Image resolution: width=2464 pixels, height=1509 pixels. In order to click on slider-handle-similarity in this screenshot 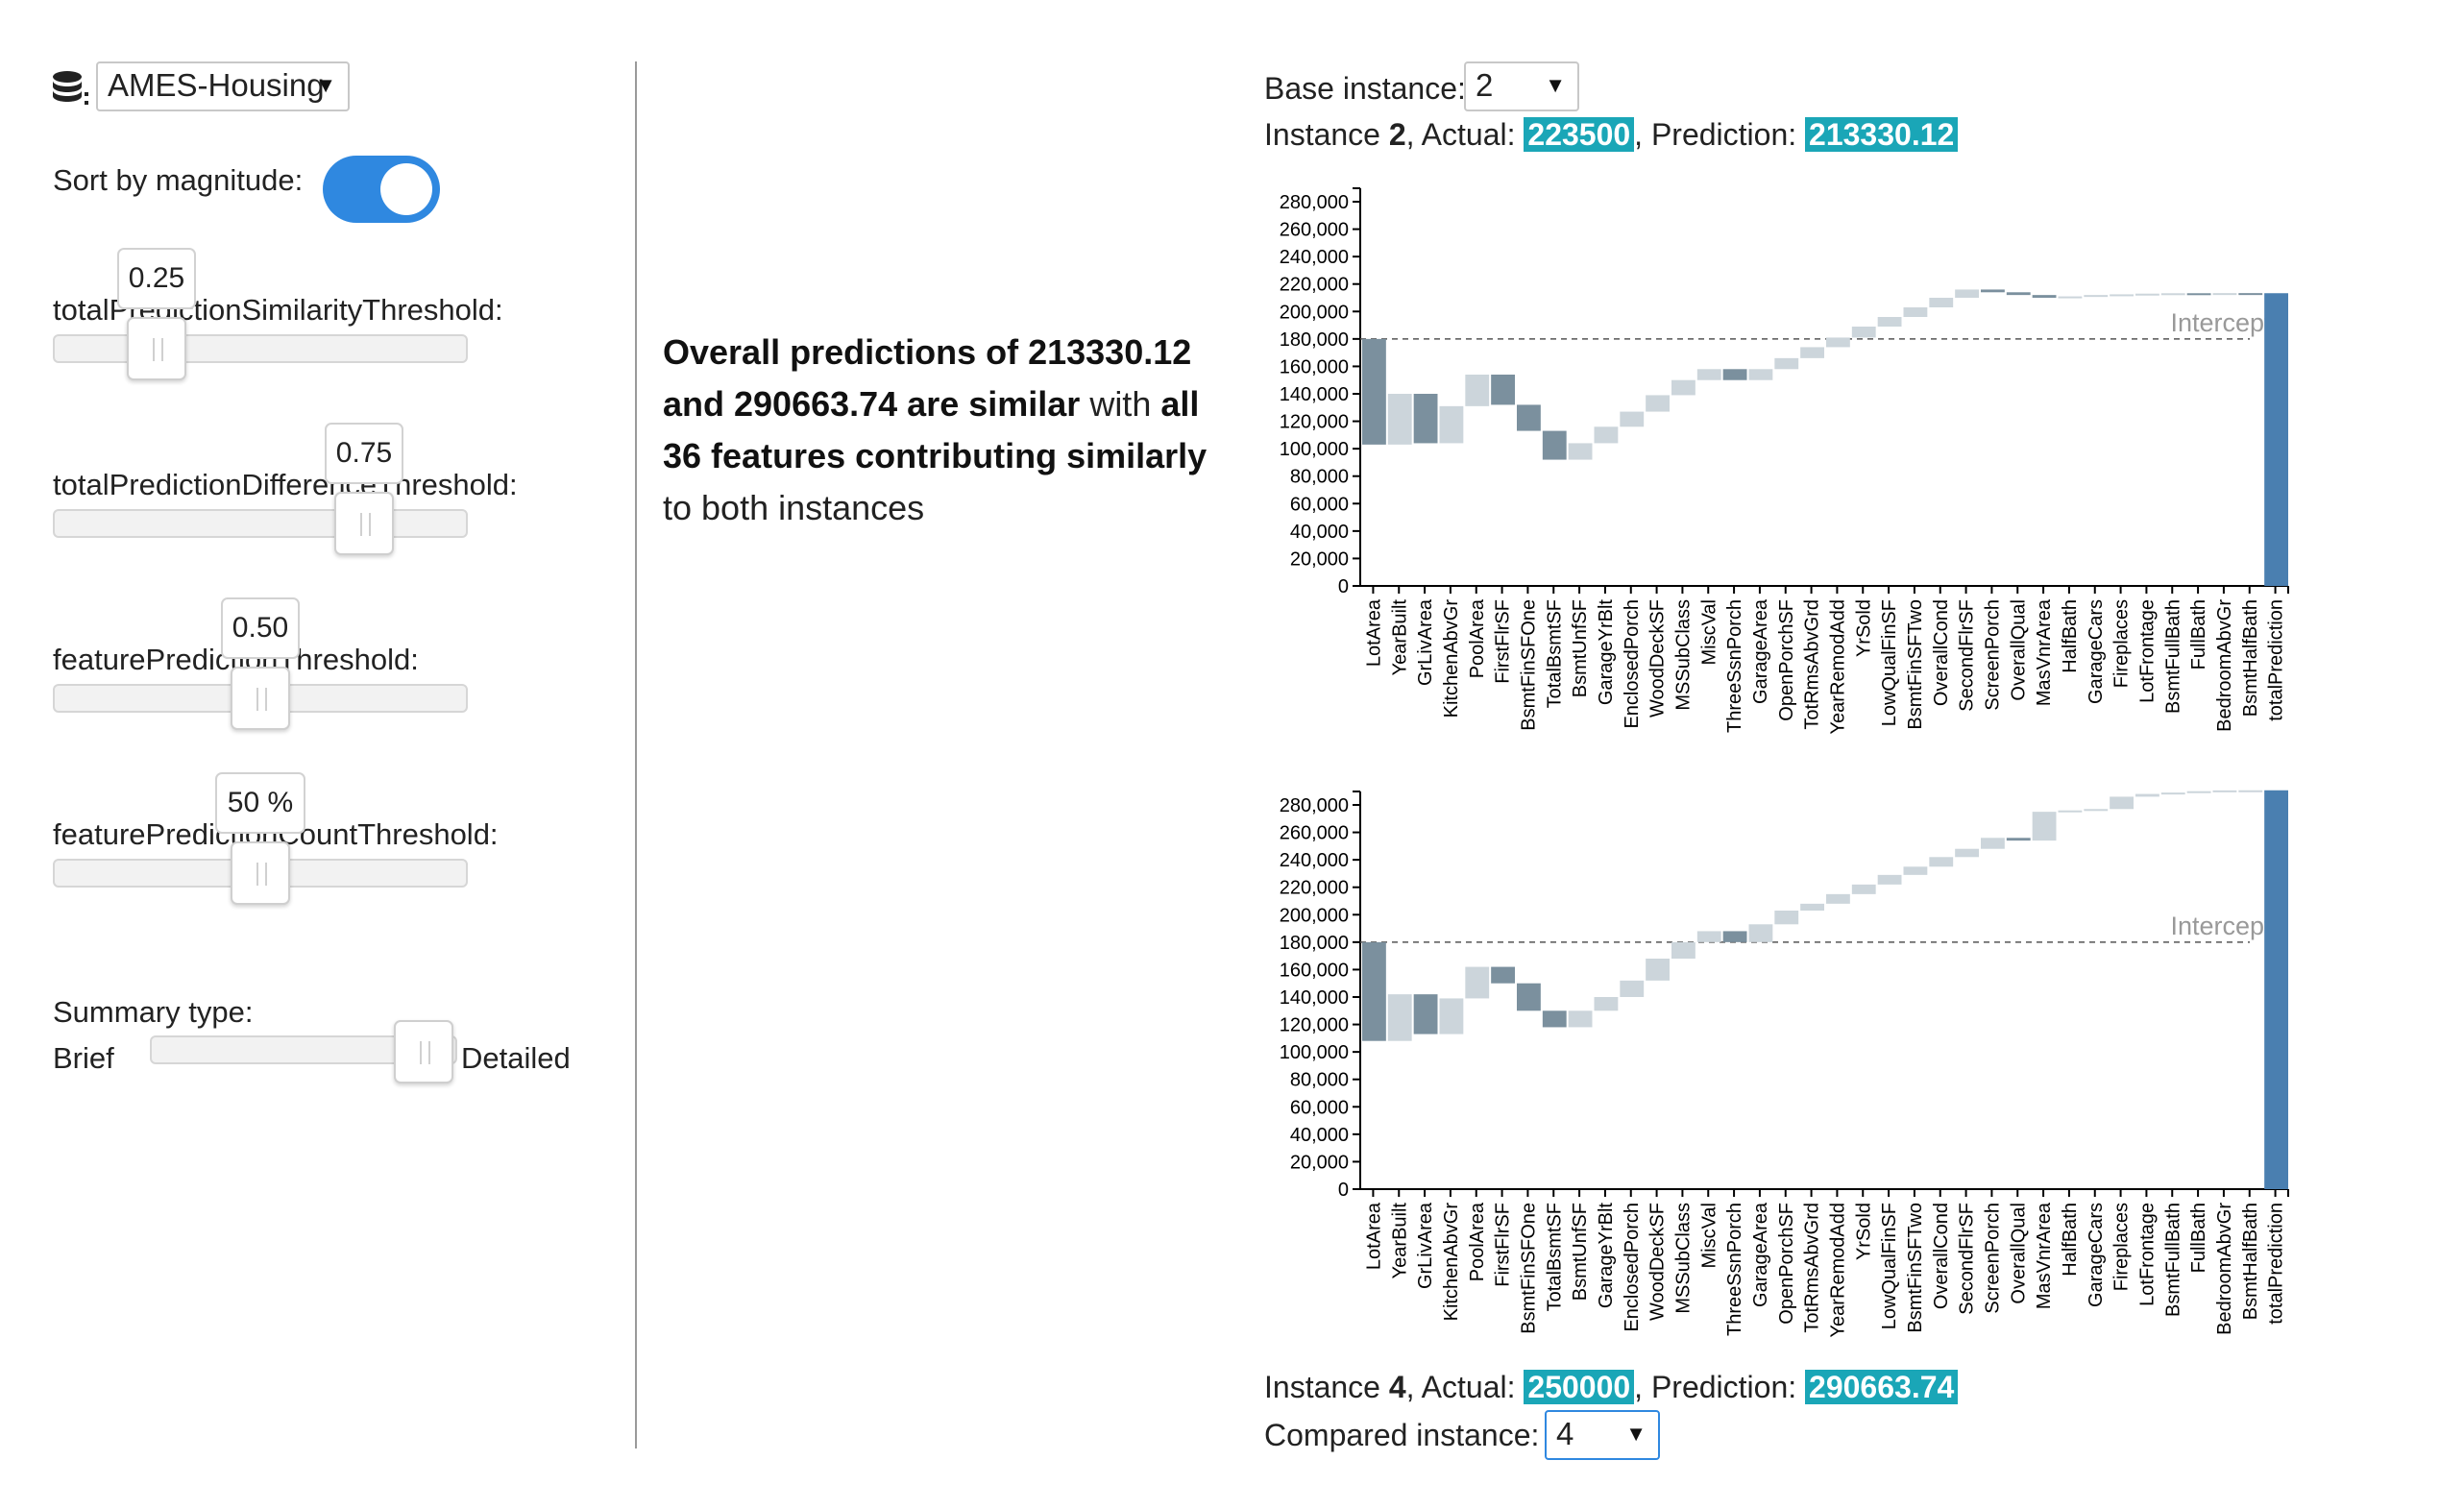, I will do `click(156, 348)`.